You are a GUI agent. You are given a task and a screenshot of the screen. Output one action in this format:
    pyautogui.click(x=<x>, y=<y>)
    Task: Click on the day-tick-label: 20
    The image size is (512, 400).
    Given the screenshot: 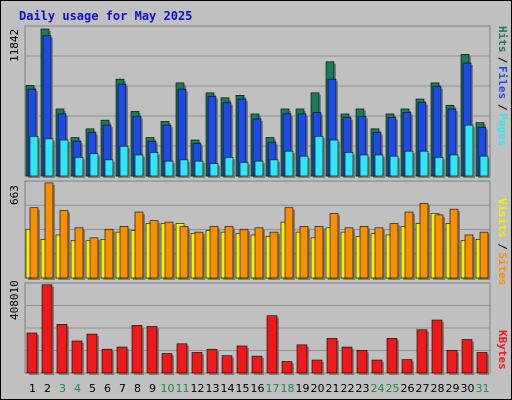 What is the action you would take?
    pyautogui.click(x=318, y=388)
    